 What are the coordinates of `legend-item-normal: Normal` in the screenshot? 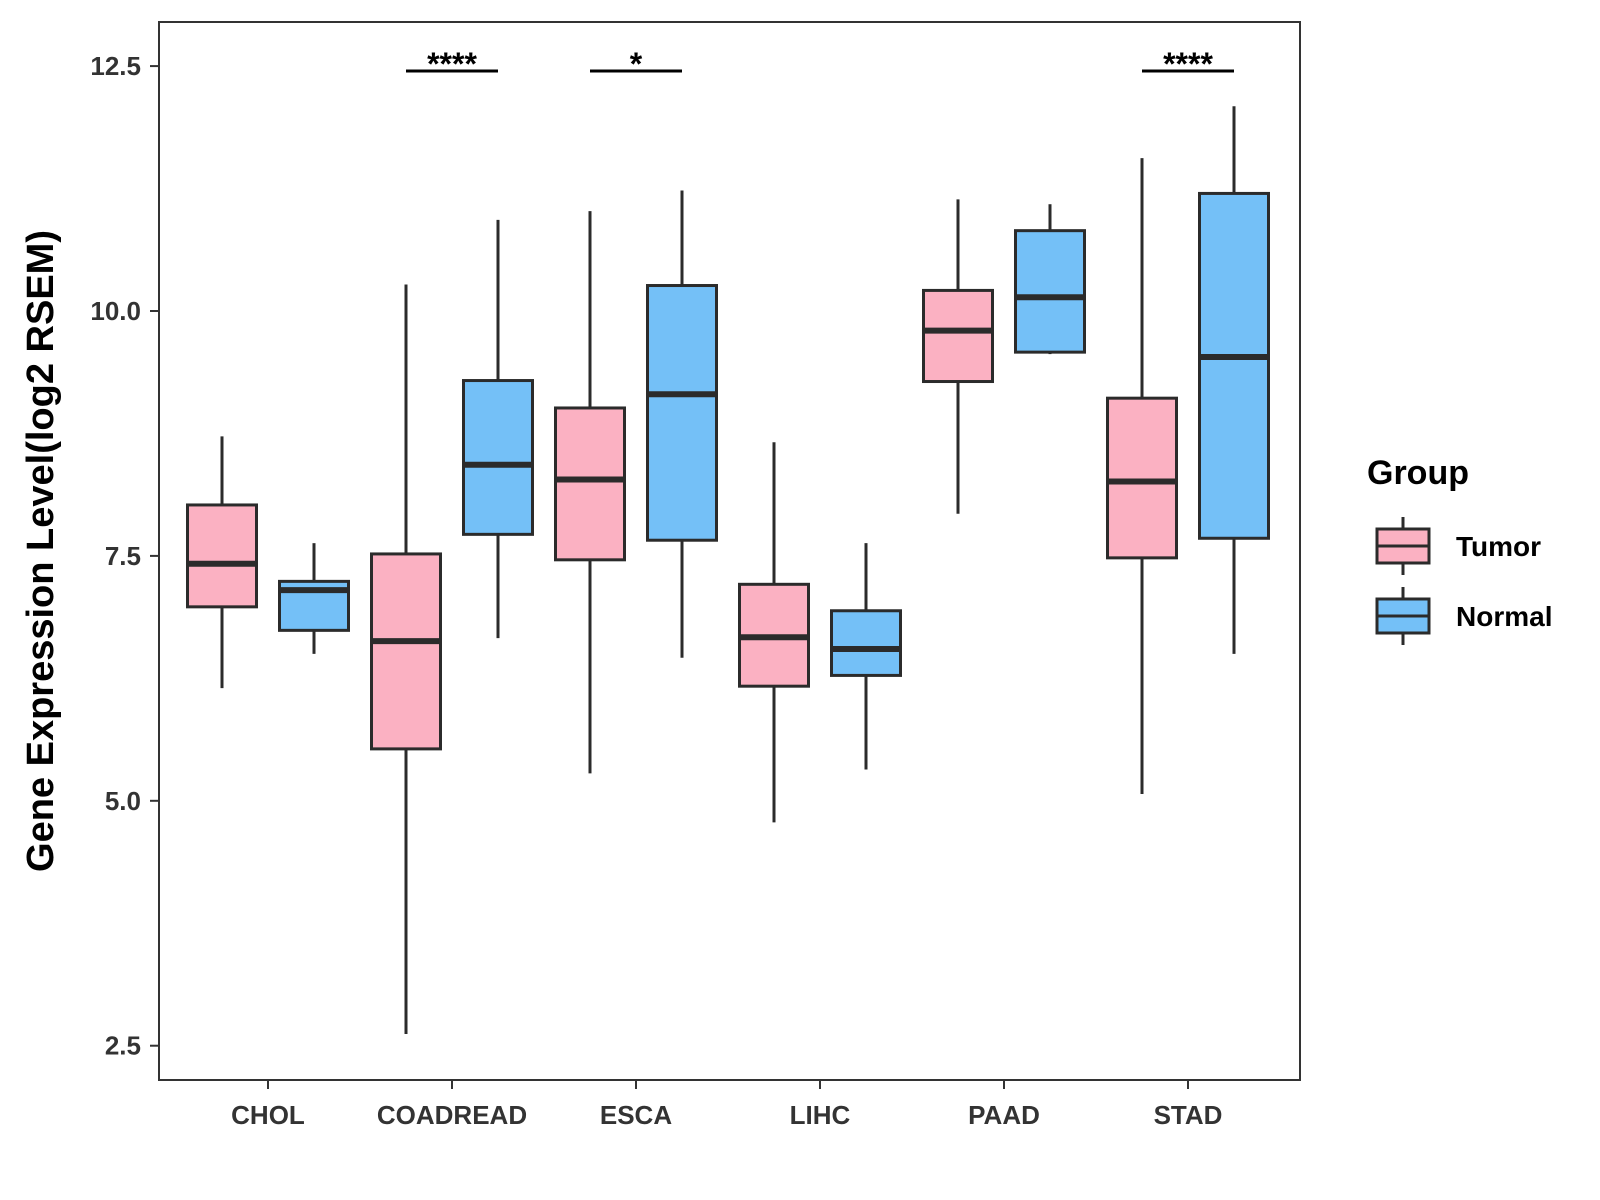 It's located at (1463, 616).